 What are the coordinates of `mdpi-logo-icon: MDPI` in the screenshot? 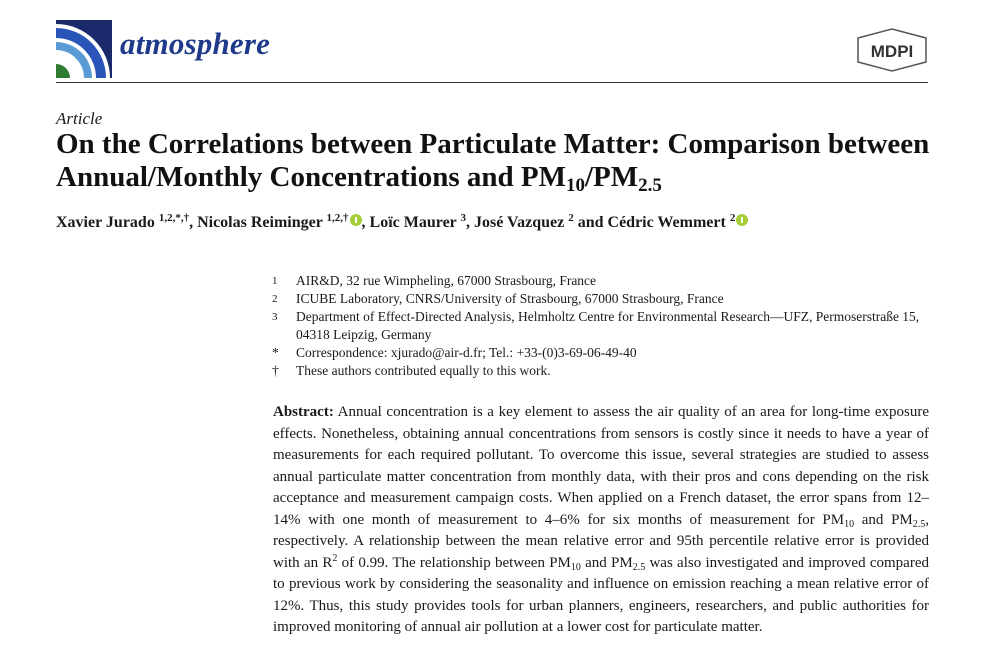 It's located at (892, 50).